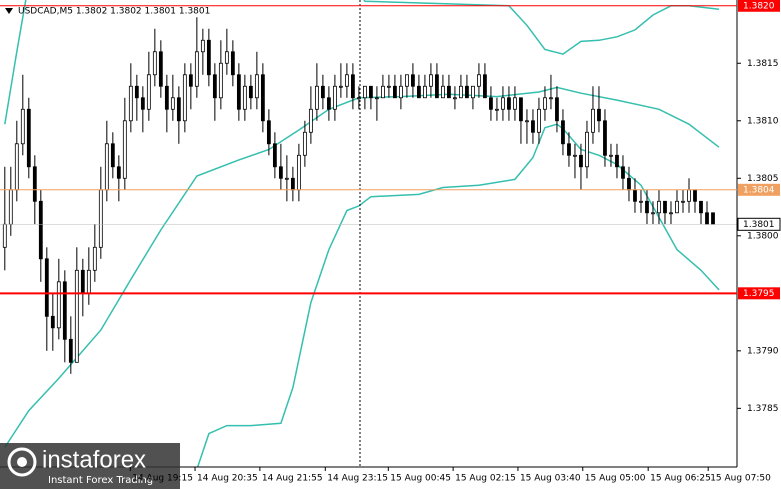 The width and height of the screenshot is (781, 489). What do you see at coordinates (420, 479) in the screenshot?
I see `x-tick-label: 15 Aug 00:45` at bounding box center [420, 479].